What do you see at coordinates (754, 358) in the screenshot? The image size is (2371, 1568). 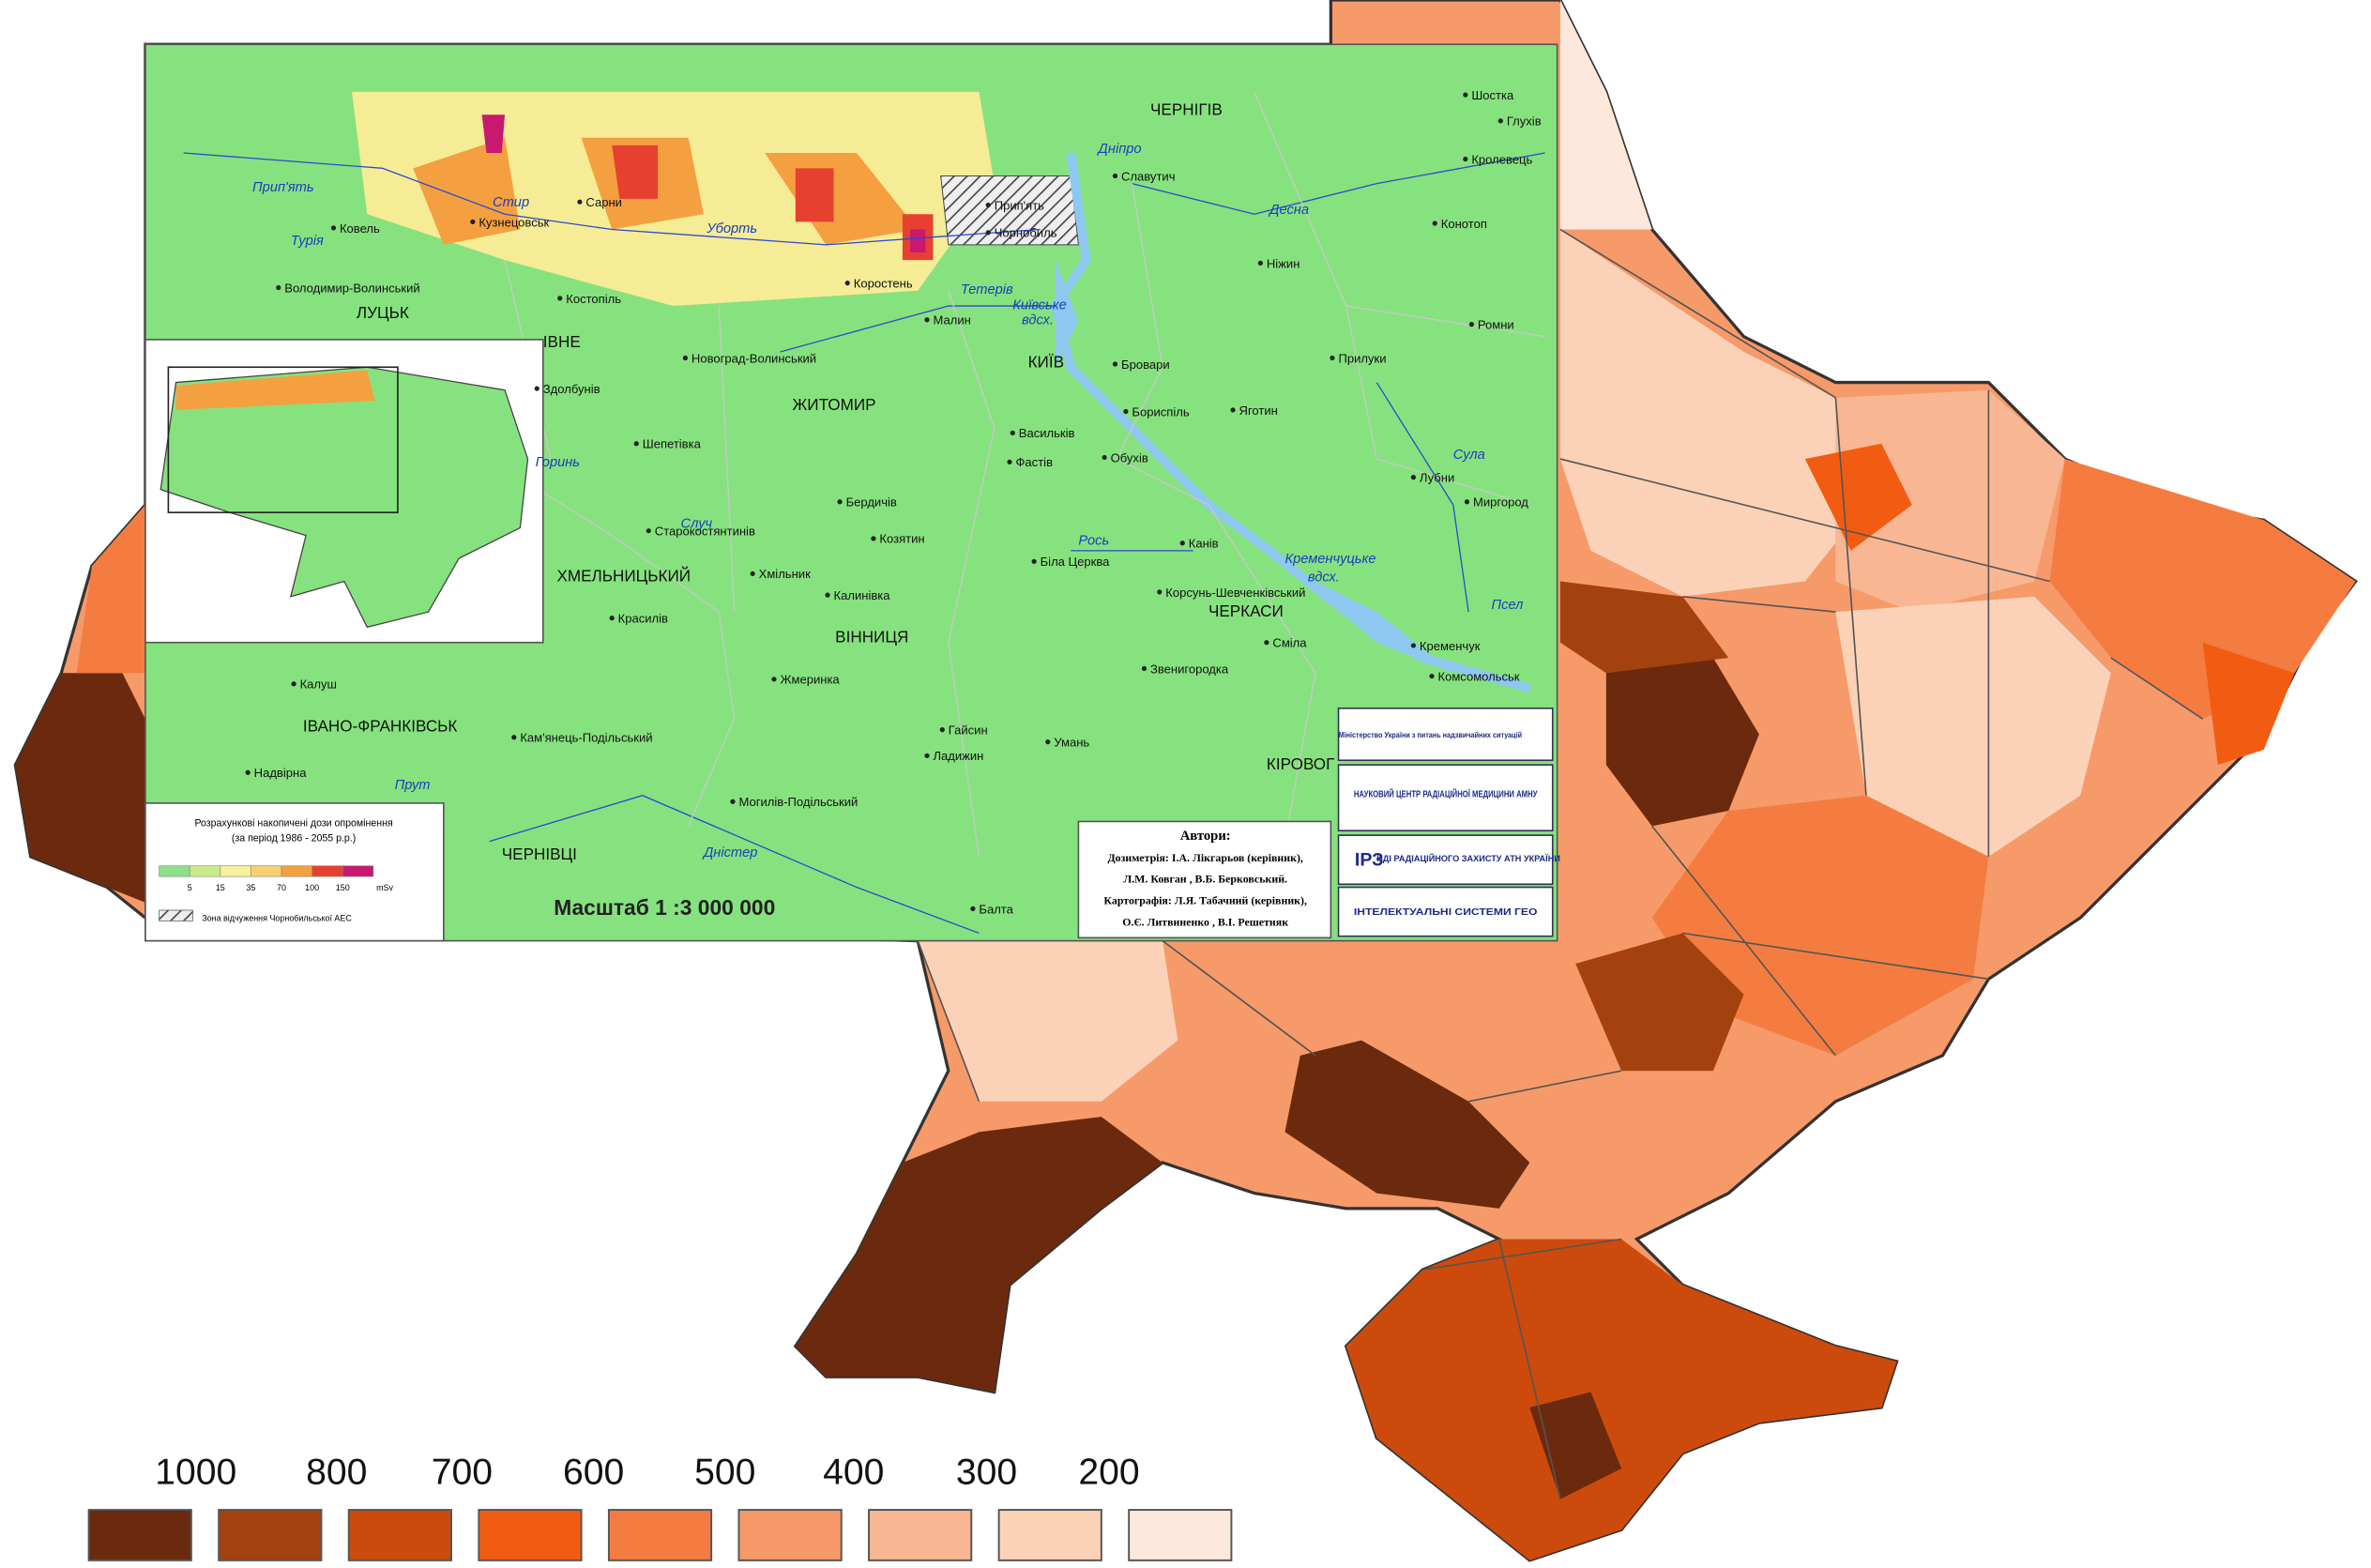 I see `city-label: Новоград-Волинський` at bounding box center [754, 358].